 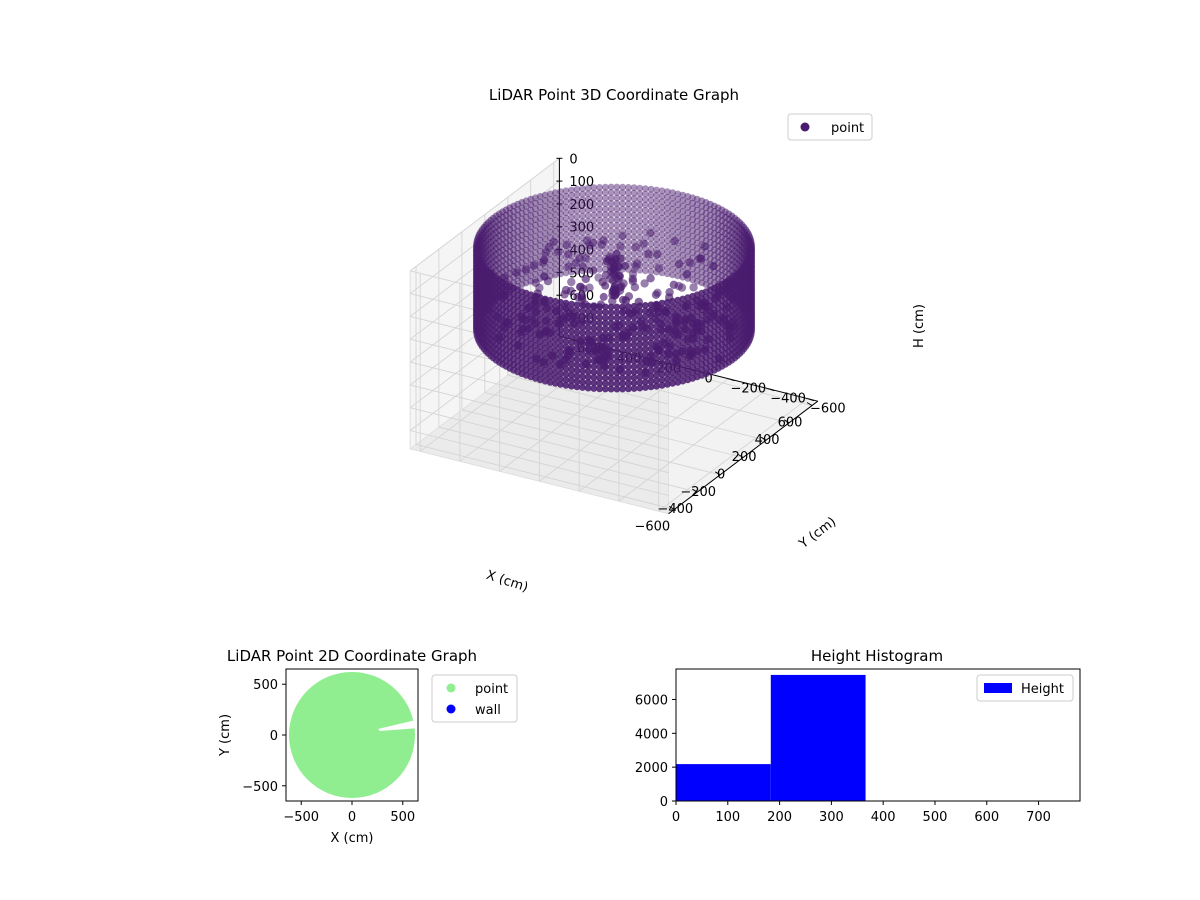 What do you see at coordinates (402, 817) in the screenshot?
I see `chart-2d-x-tick-label: 500` at bounding box center [402, 817].